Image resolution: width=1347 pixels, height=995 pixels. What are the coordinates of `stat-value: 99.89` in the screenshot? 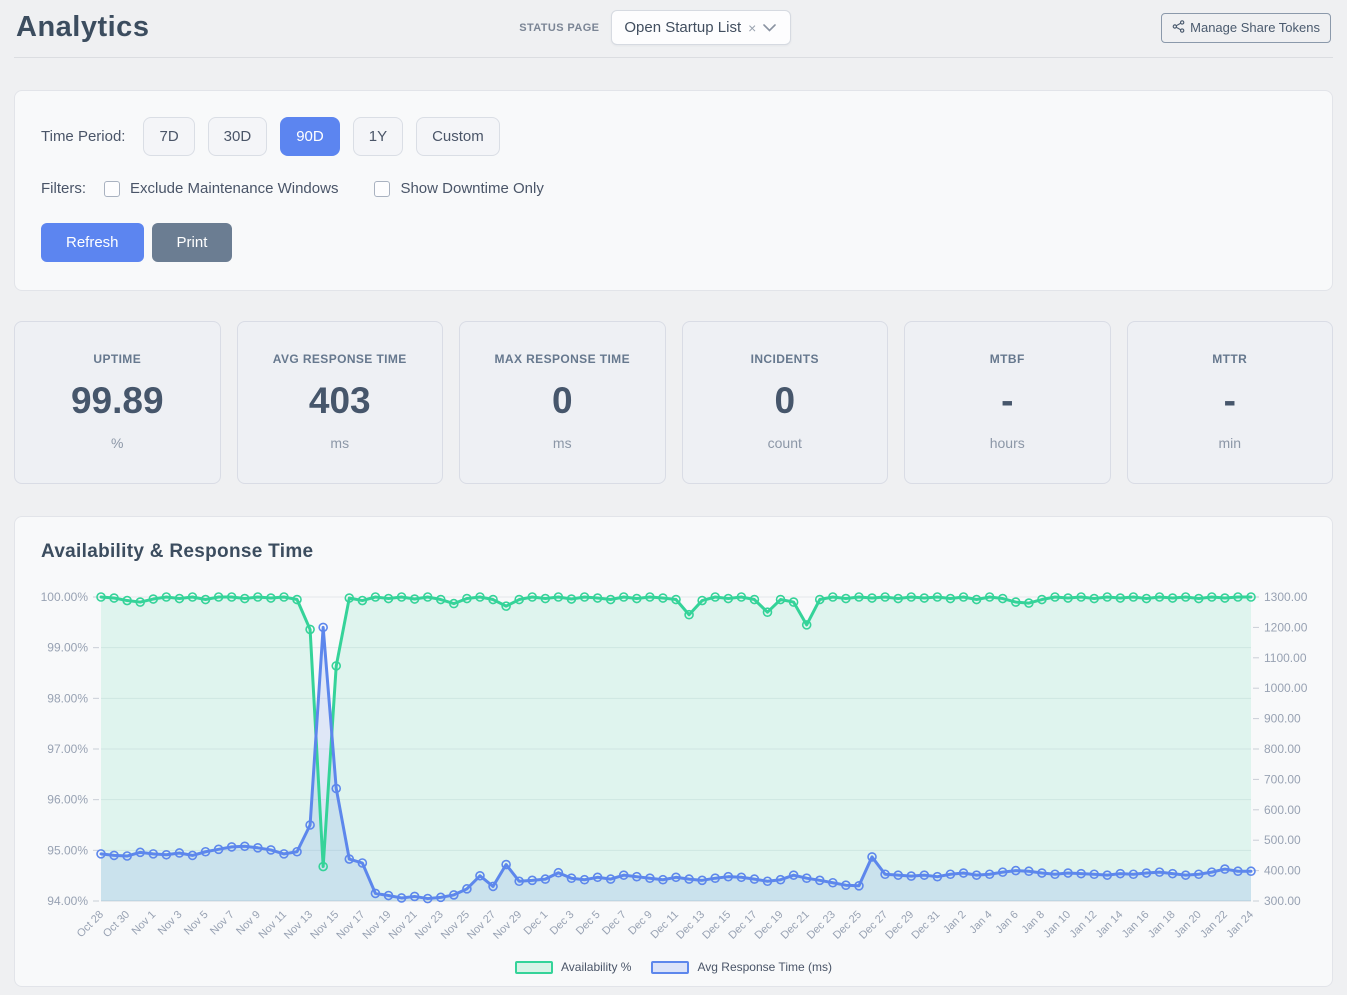 It's located at (117, 400).